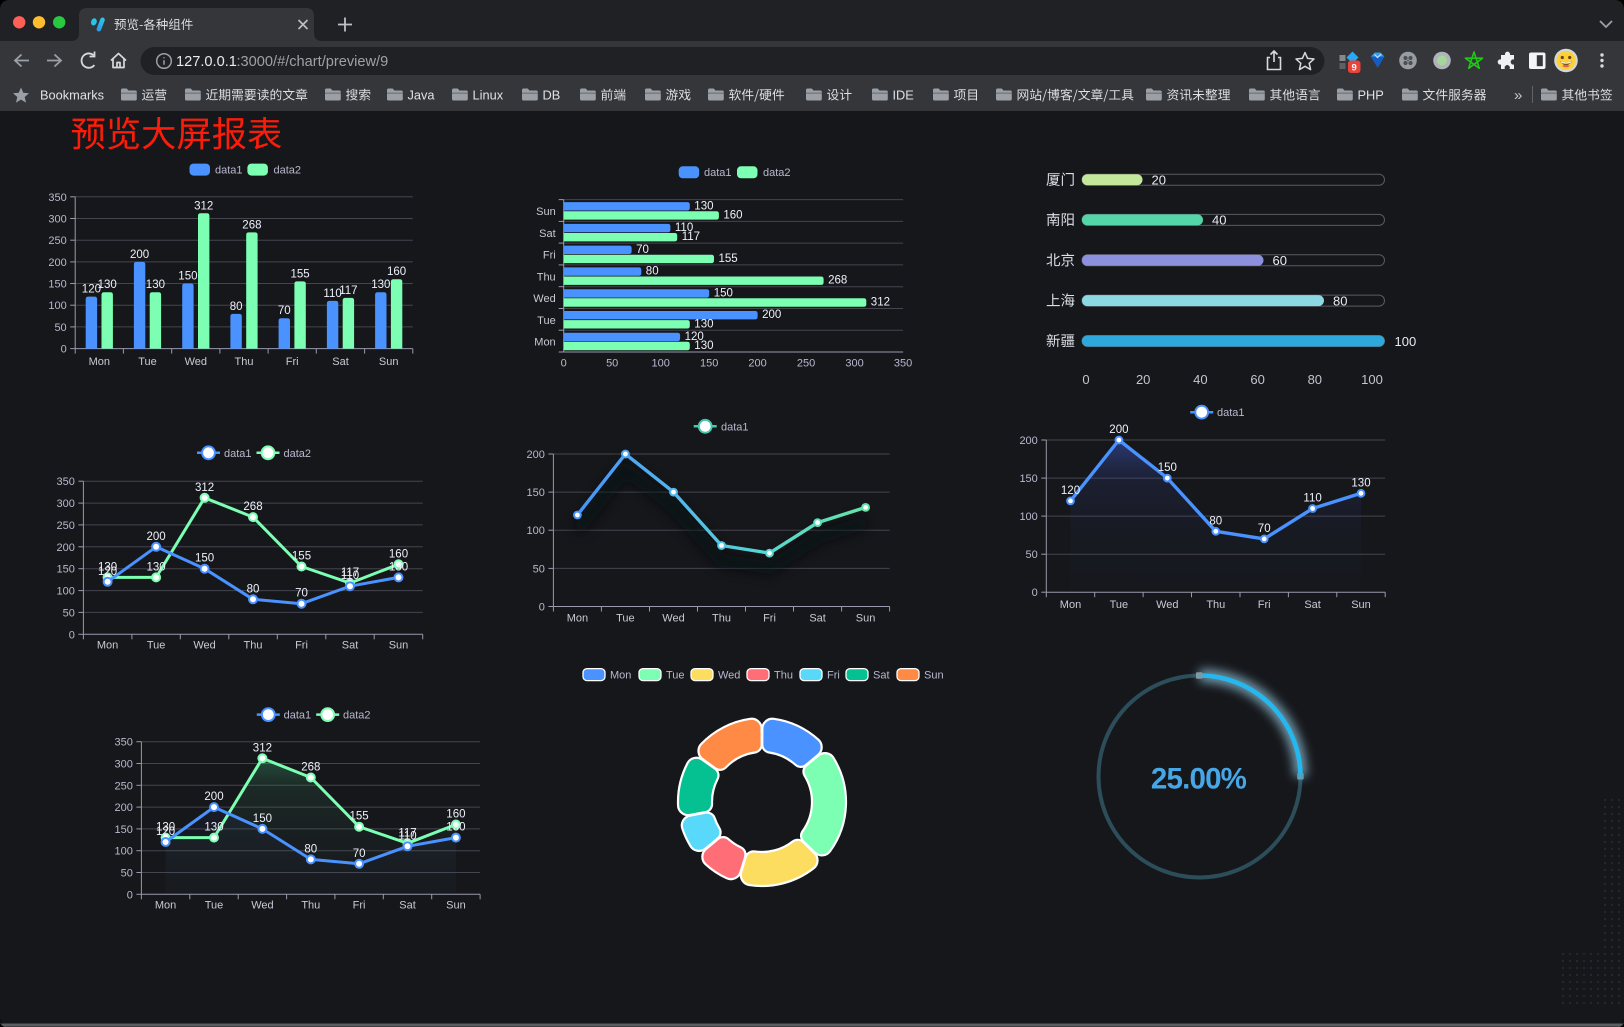  I want to click on svg-text: 70, so click(1264, 529).